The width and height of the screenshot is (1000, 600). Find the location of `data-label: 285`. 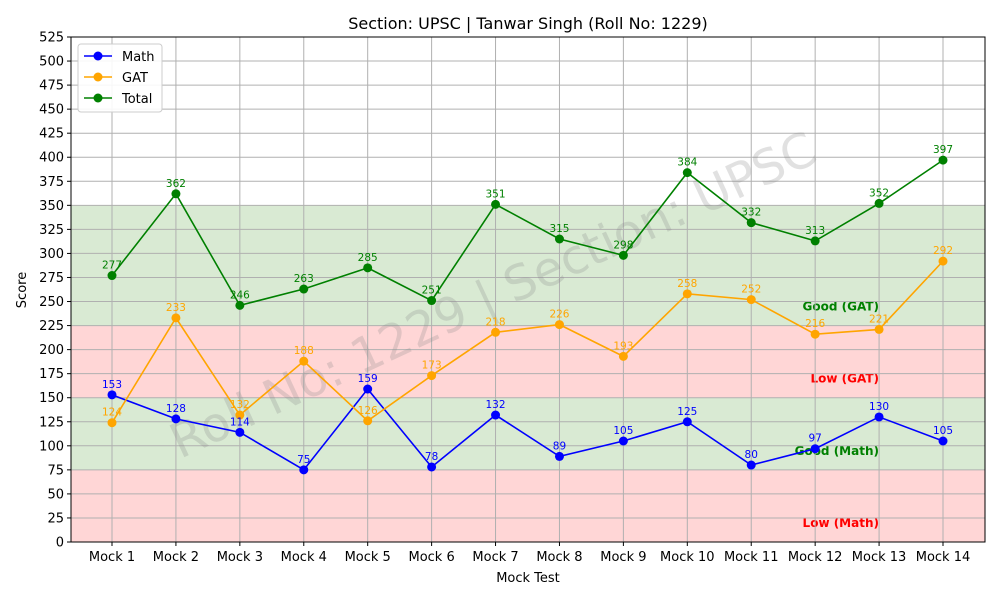

data-label: 285 is located at coordinates (368, 258).